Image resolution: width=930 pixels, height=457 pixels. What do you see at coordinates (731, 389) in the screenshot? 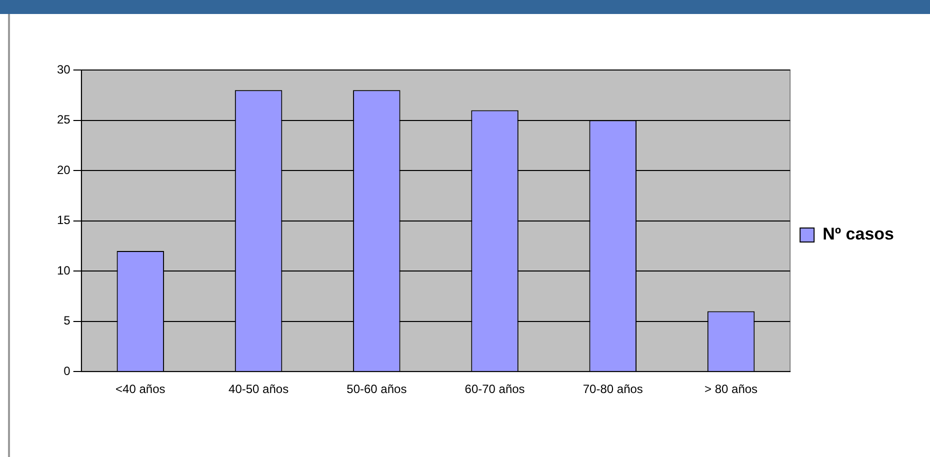
I see `x-tick-label: > 80 años` at bounding box center [731, 389].